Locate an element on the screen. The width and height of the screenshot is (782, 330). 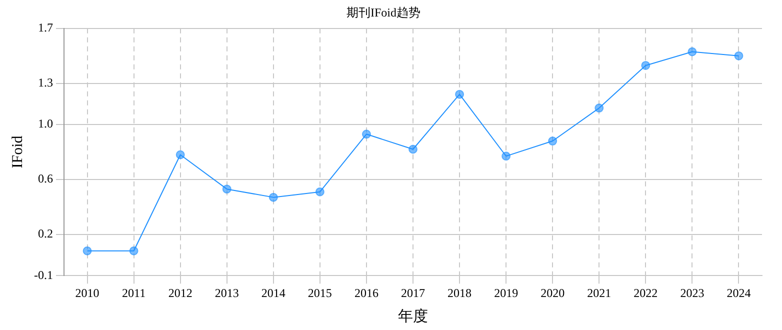
x-tick-label: 2024 is located at coordinates (738, 293).